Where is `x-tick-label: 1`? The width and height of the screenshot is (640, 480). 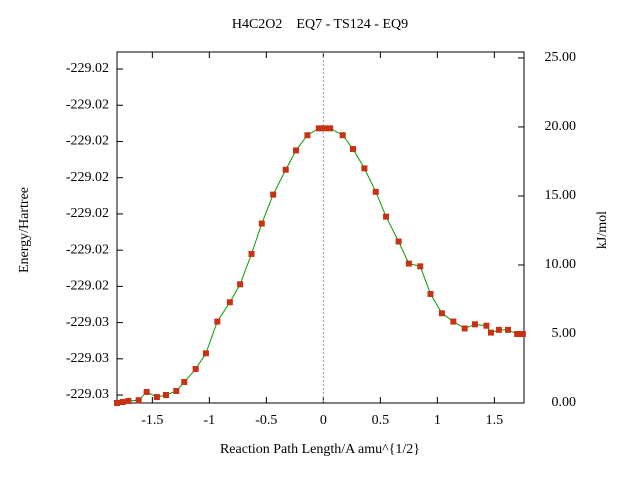
x-tick-label: 1 is located at coordinates (437, 420).